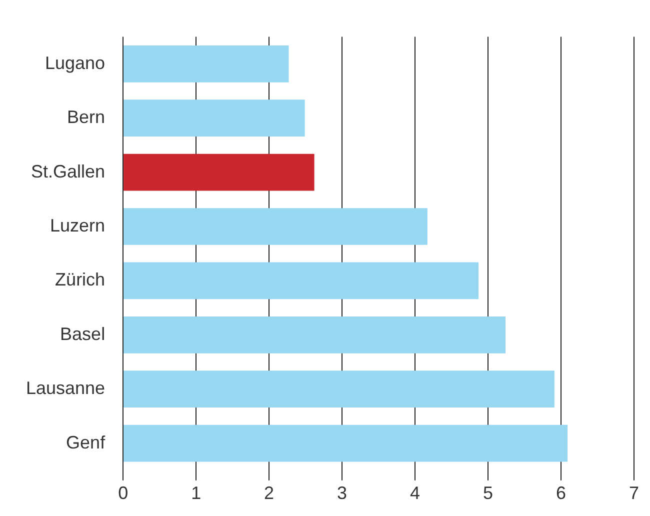 This screenshot has height=516, width=650. I want to click on x-tick-label: 6, so click(561, 493).